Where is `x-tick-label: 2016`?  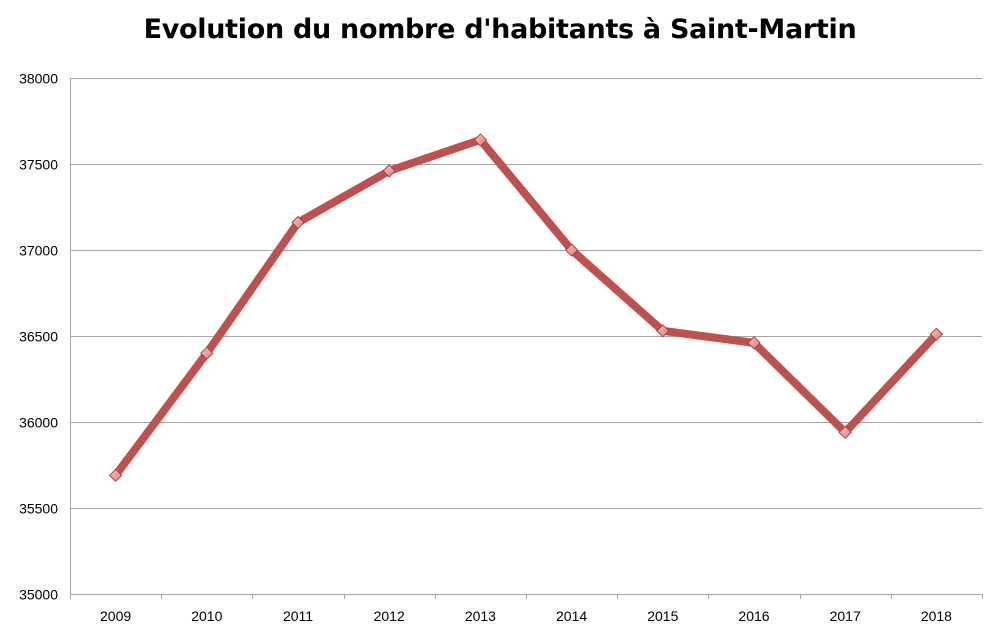 x-tick-label: 2016 is located at coordinates (753, 616).